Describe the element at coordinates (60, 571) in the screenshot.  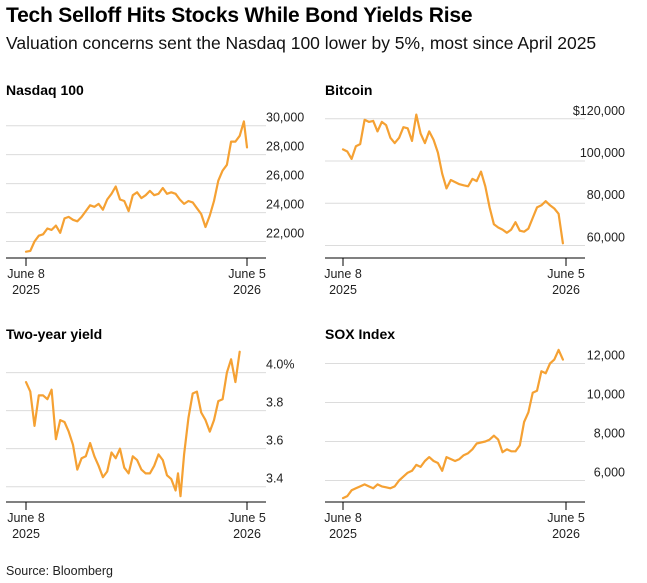
I see `source-note: Source: Bloomberg` at that location.